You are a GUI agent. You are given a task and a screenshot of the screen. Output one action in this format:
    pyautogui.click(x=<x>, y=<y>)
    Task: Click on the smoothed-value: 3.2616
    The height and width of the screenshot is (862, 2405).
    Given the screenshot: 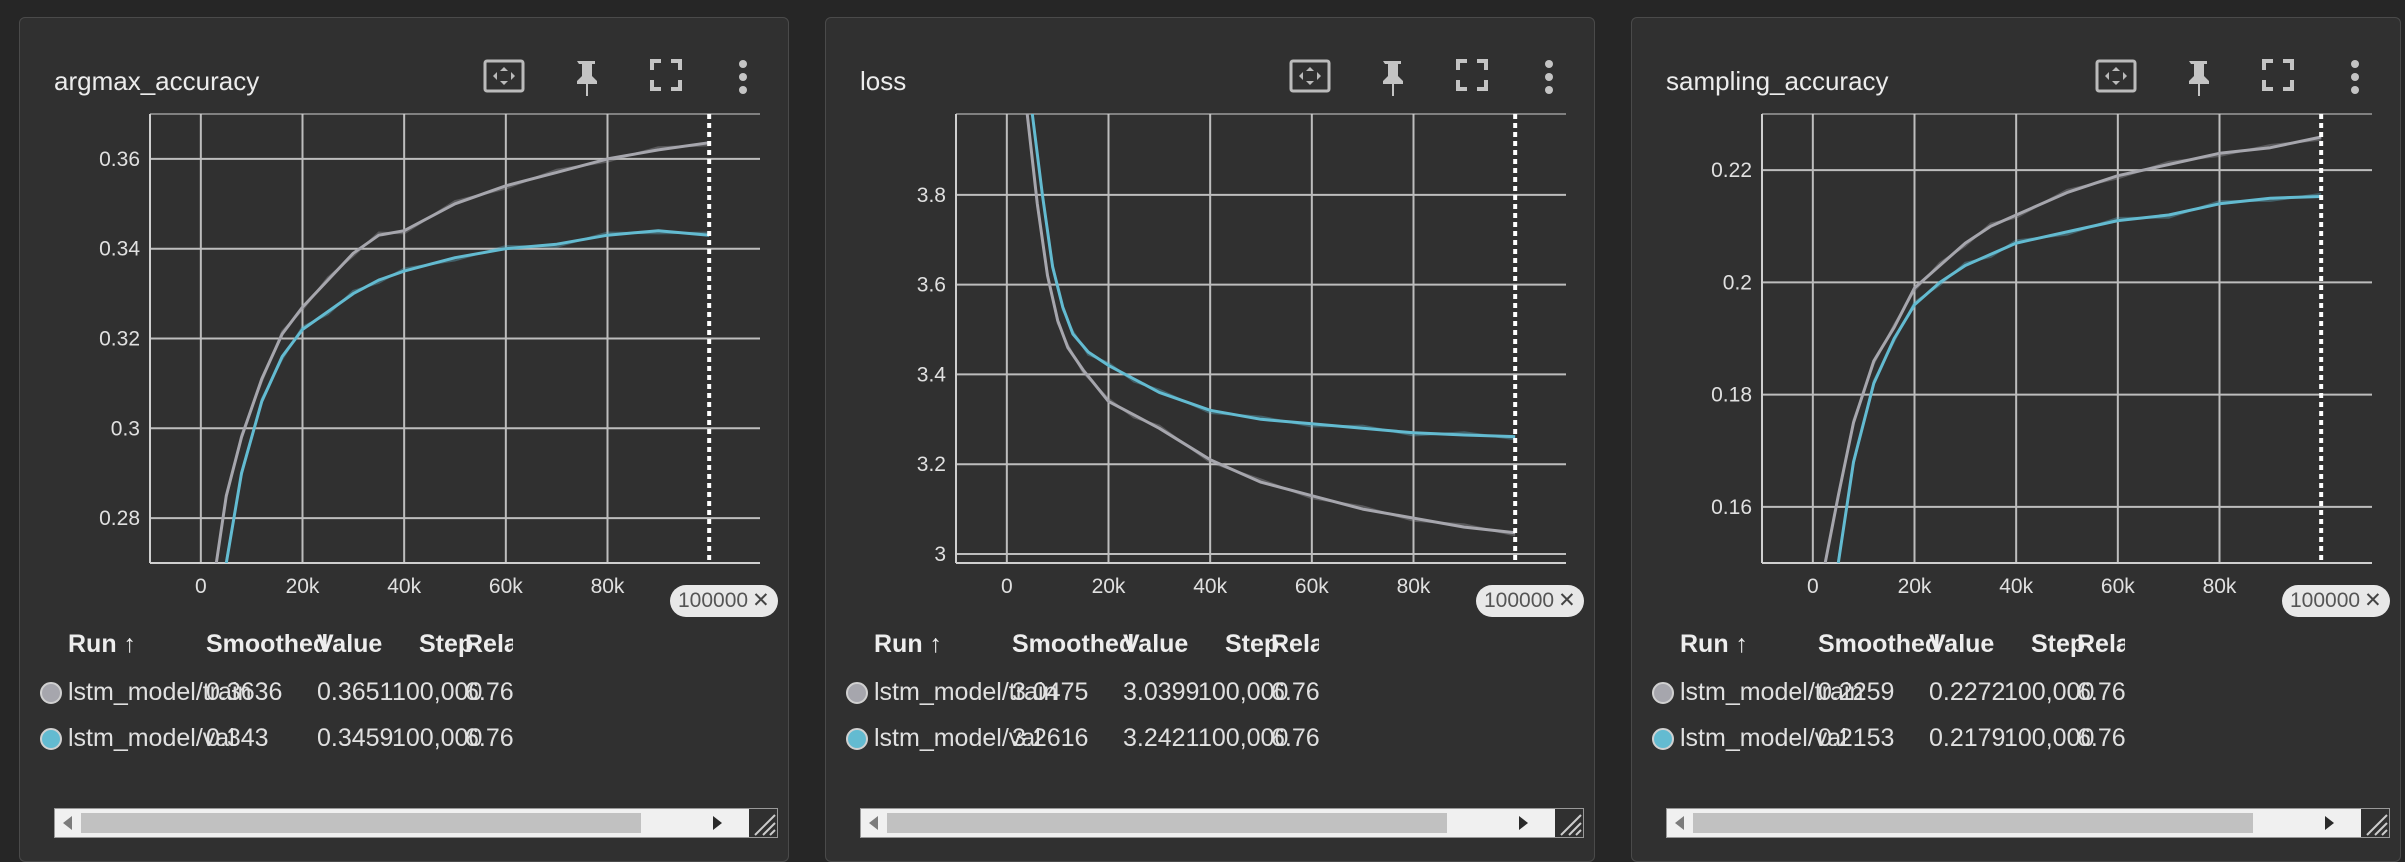 What is the action you would take?
    pyautogui.click(x=1050, y=738)
    